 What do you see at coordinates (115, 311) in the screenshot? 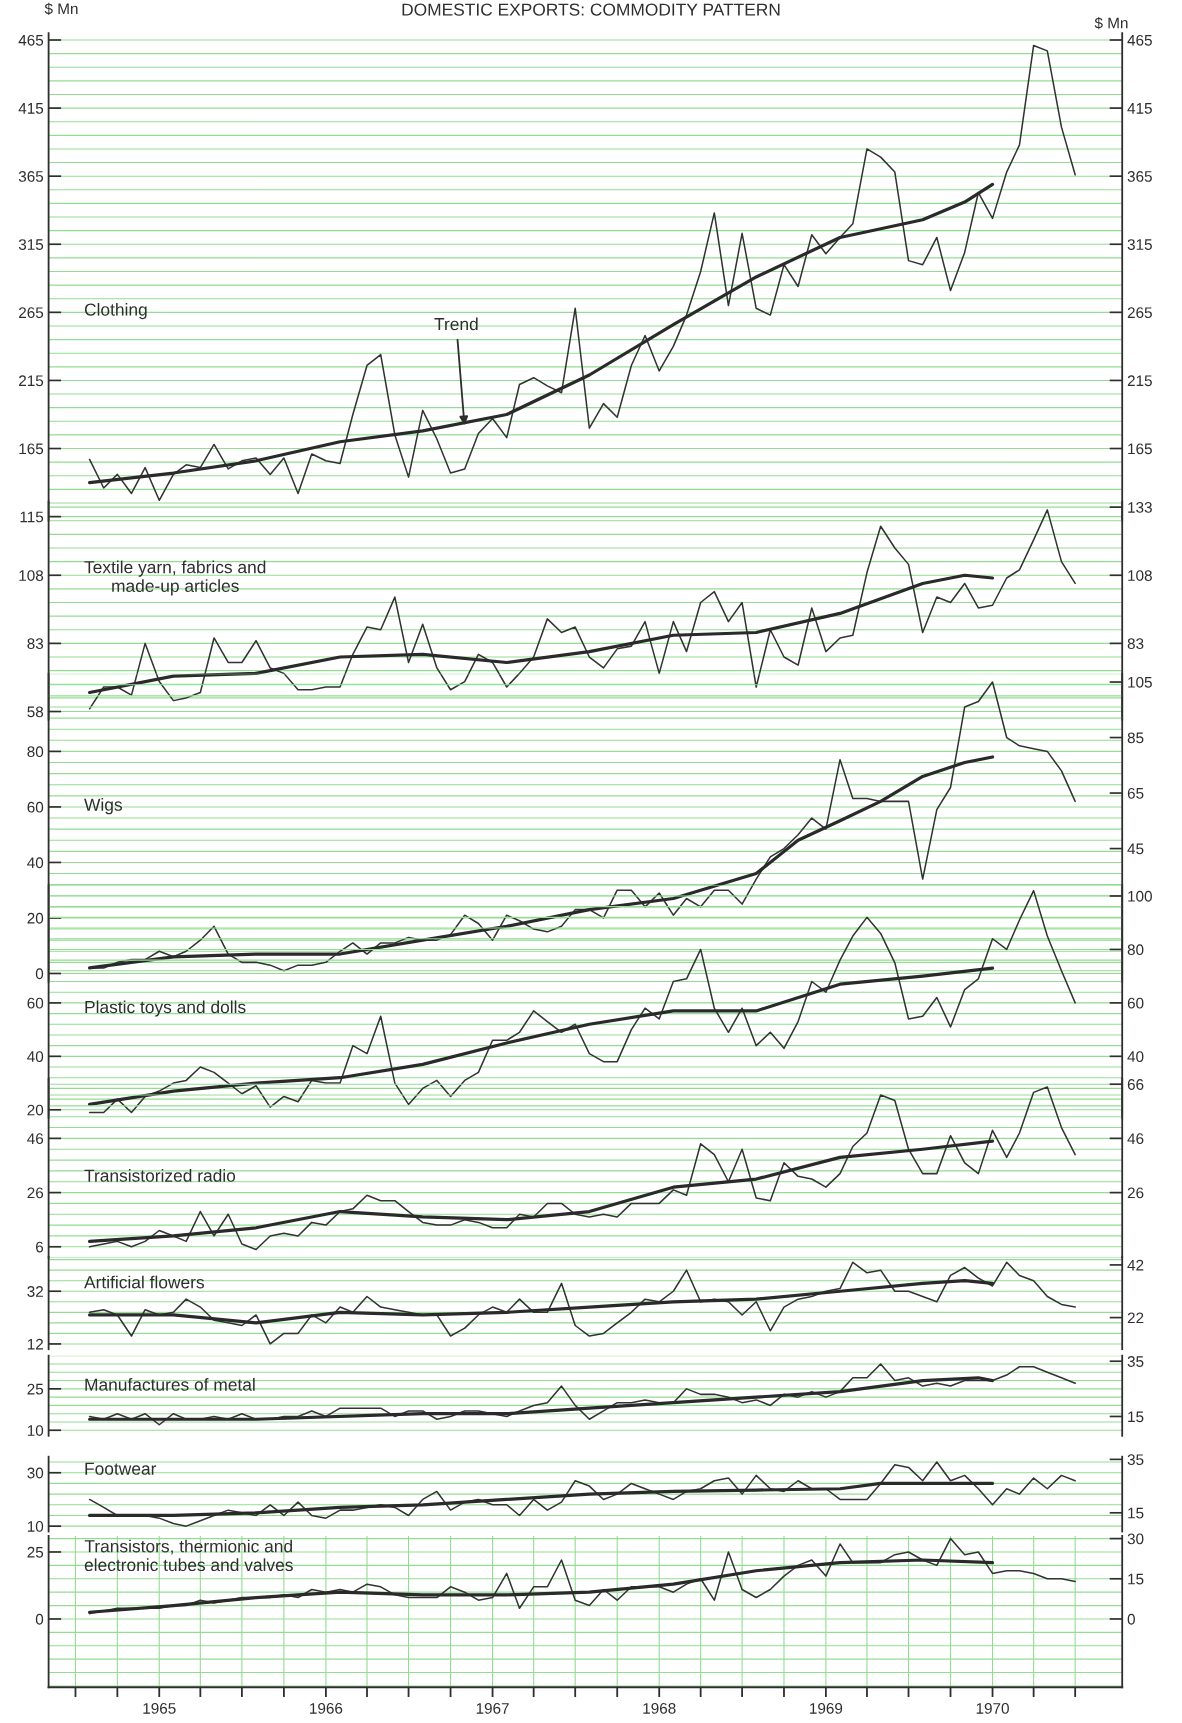
I see `text: Clothing` at bounding box center [115, 311].